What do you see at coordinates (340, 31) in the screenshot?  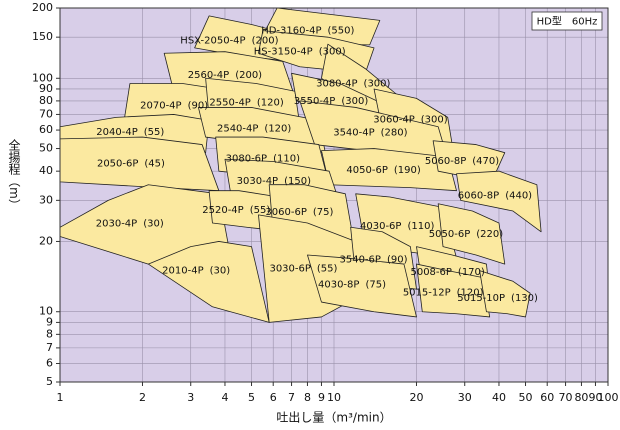 I see `region-power: (550)` at bounding box center [340, 31].